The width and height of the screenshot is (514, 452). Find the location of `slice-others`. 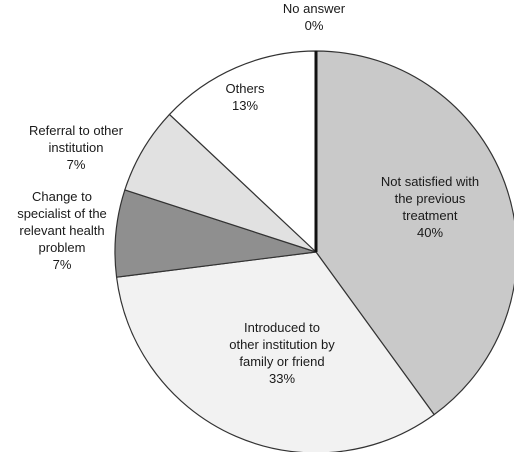

slice-others is located at coordinates (242, 151).